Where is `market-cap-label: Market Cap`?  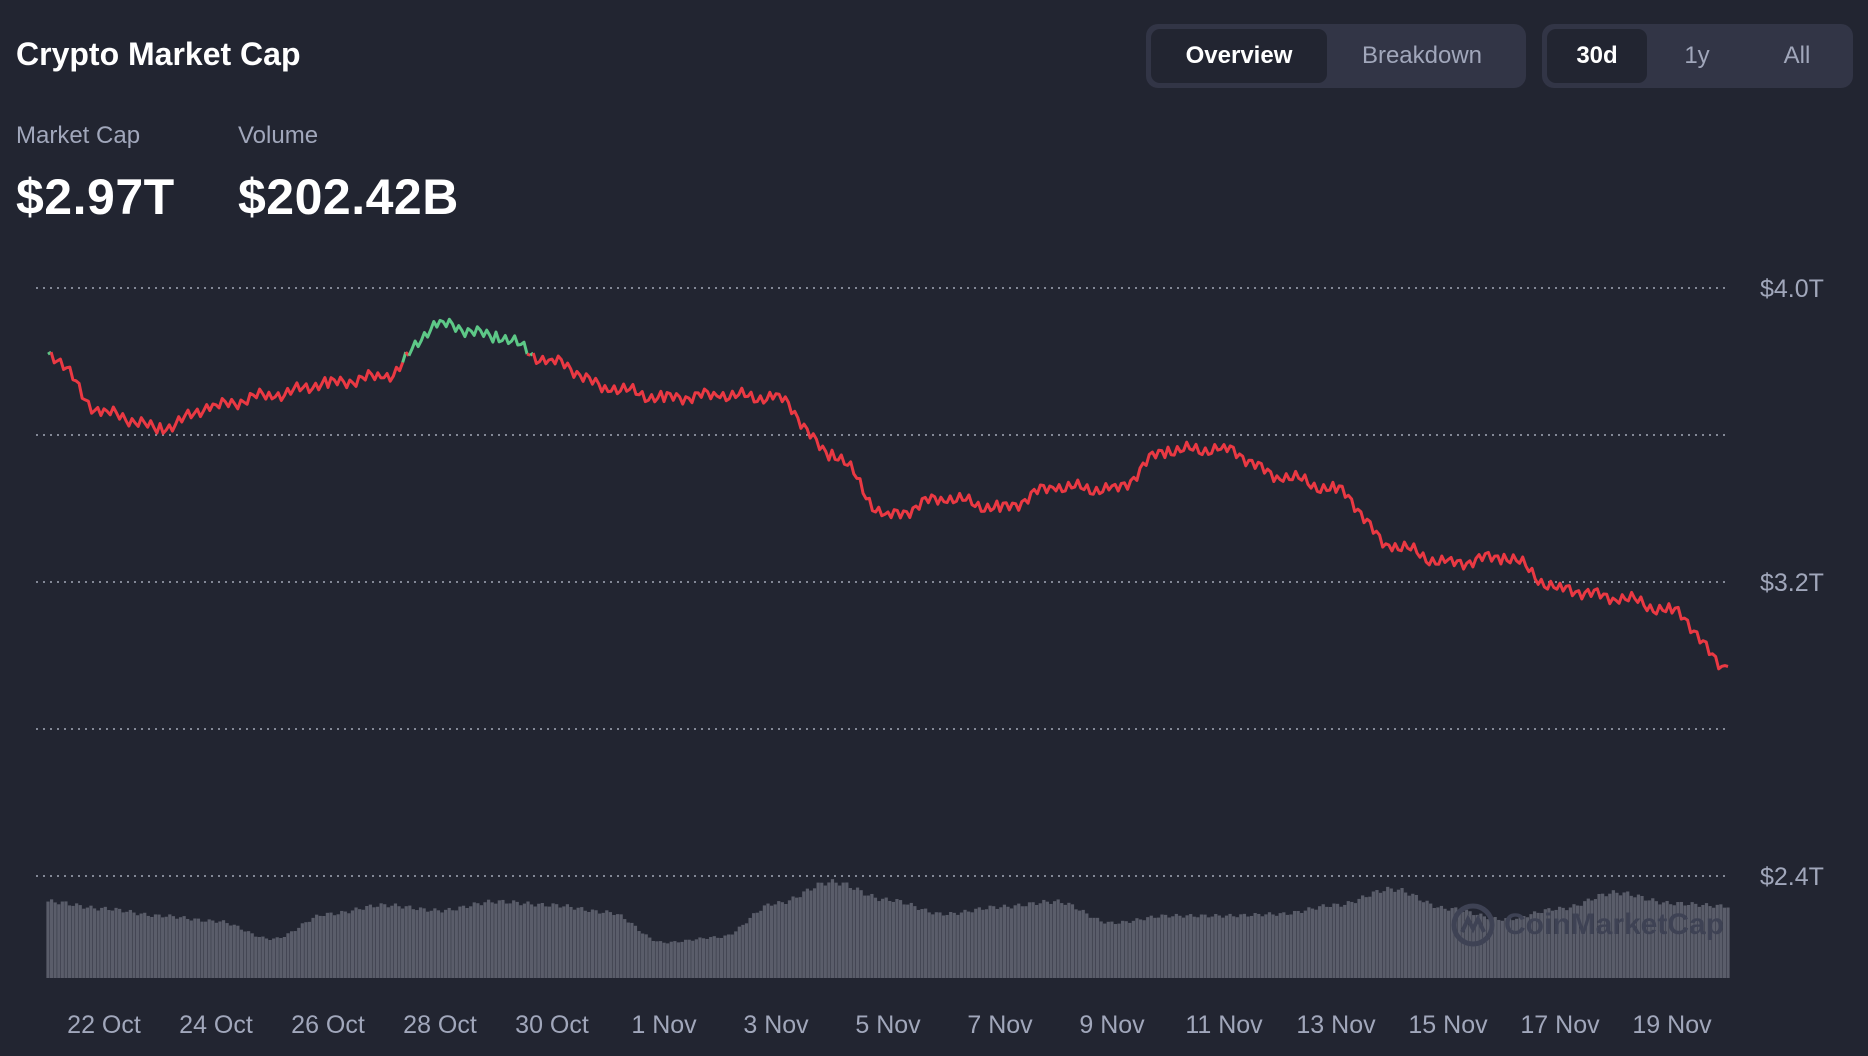
market-cap-label: Market Cap is located at coordinates (78, 135).